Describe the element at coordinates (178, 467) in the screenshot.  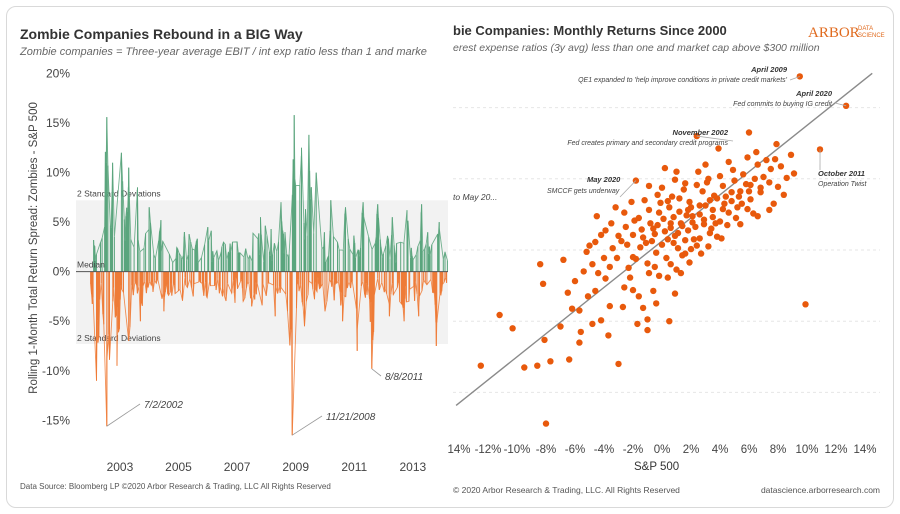
I see `left-x-tick-label: 2005` at that location.